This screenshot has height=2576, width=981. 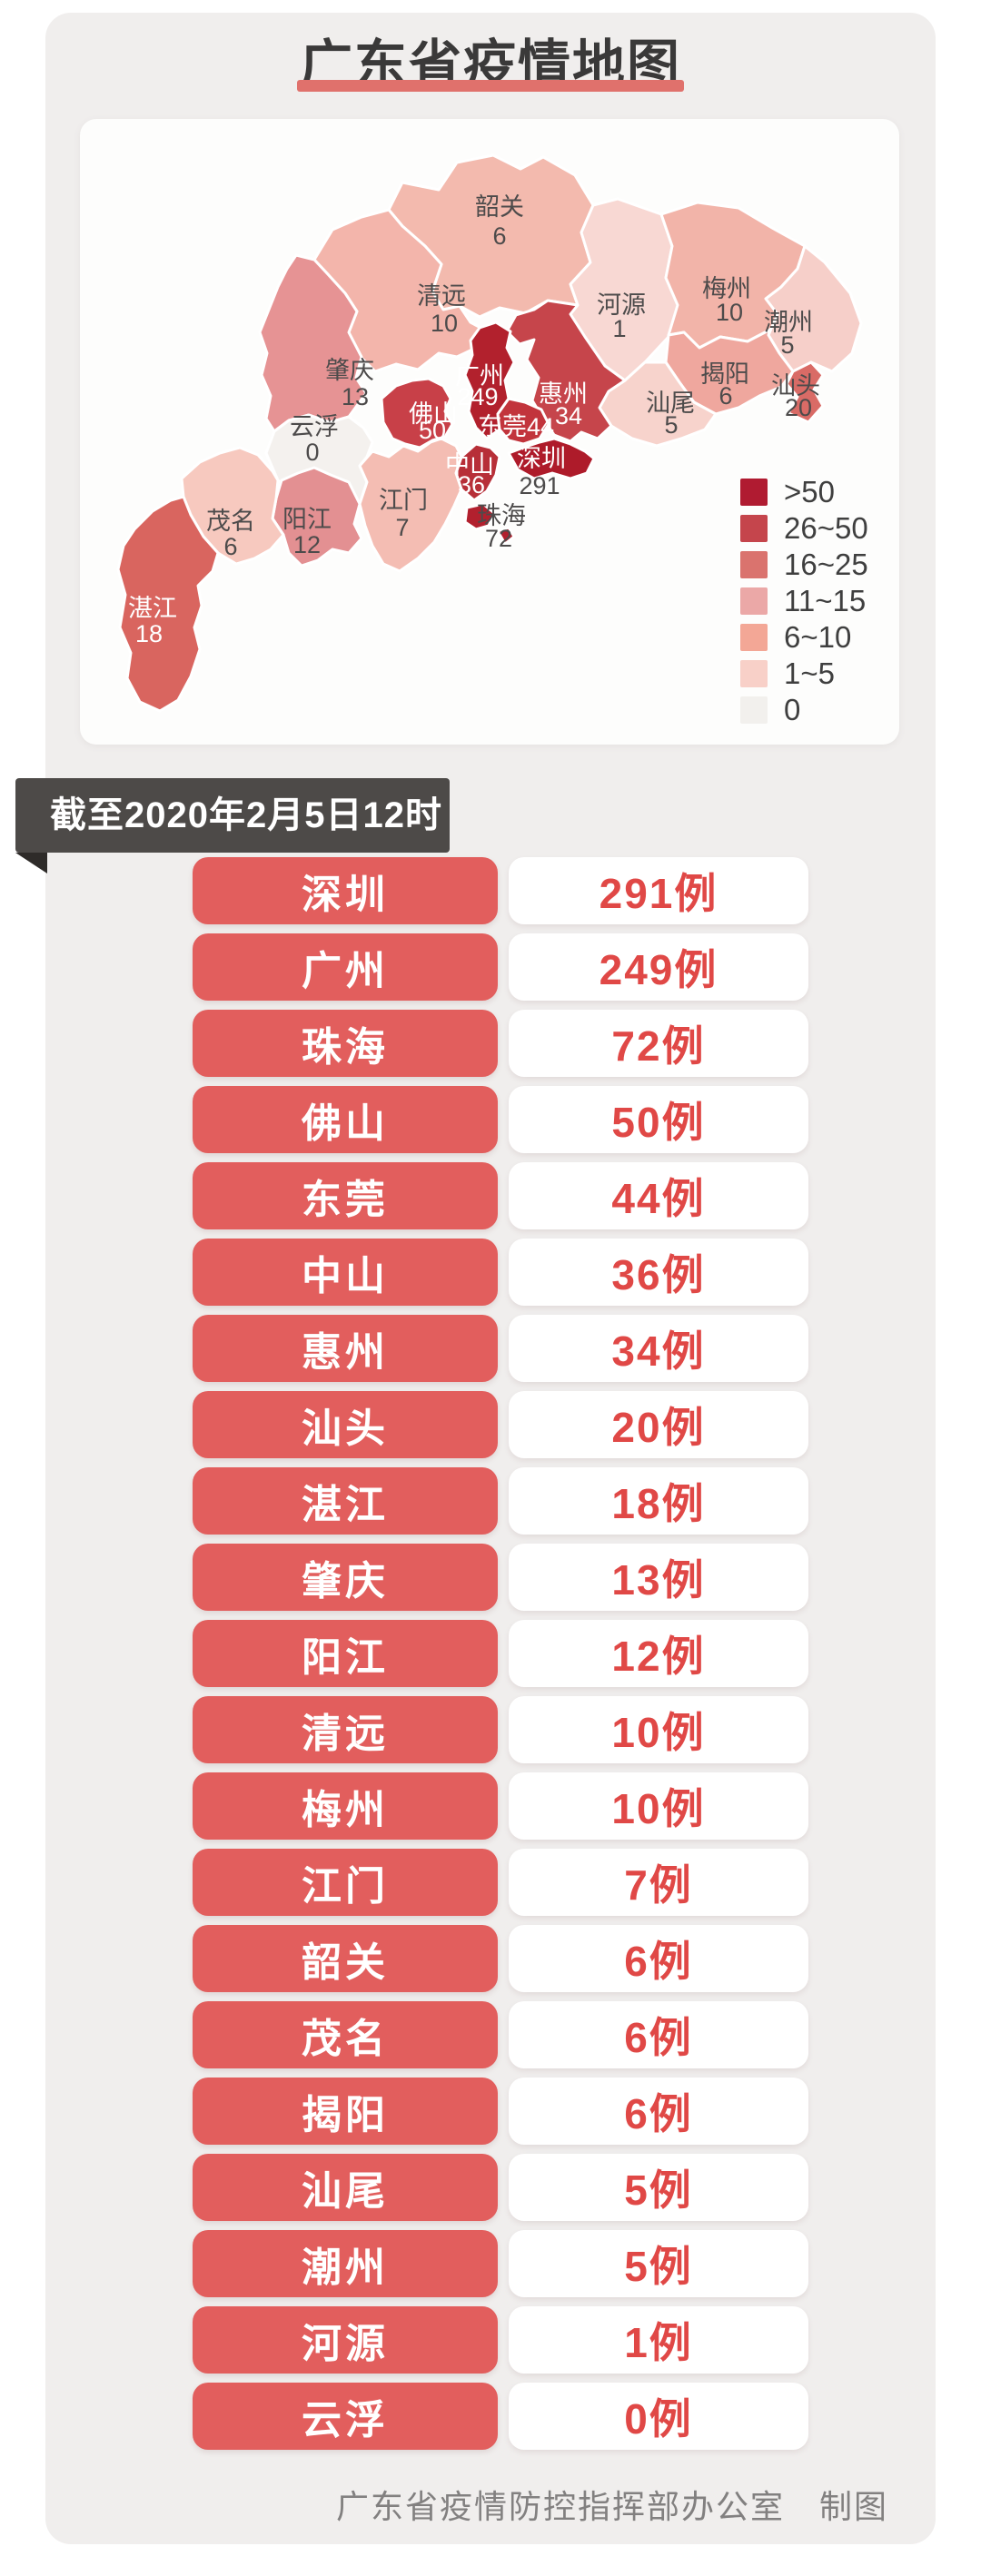 What do you see at coordinates (658, 2416) in the screenshot?
I see `list-row-count: 0例` at bounding box center [658, 2416].